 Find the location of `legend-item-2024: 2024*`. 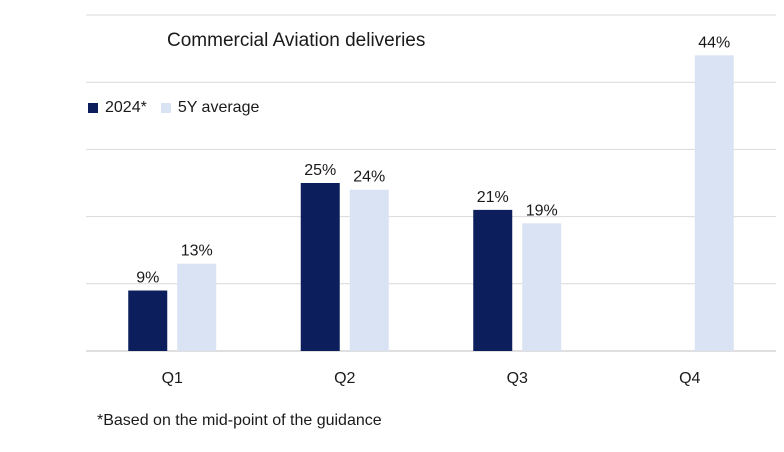

legend-item-2024: 2024* is located at coordinates (117, 108).